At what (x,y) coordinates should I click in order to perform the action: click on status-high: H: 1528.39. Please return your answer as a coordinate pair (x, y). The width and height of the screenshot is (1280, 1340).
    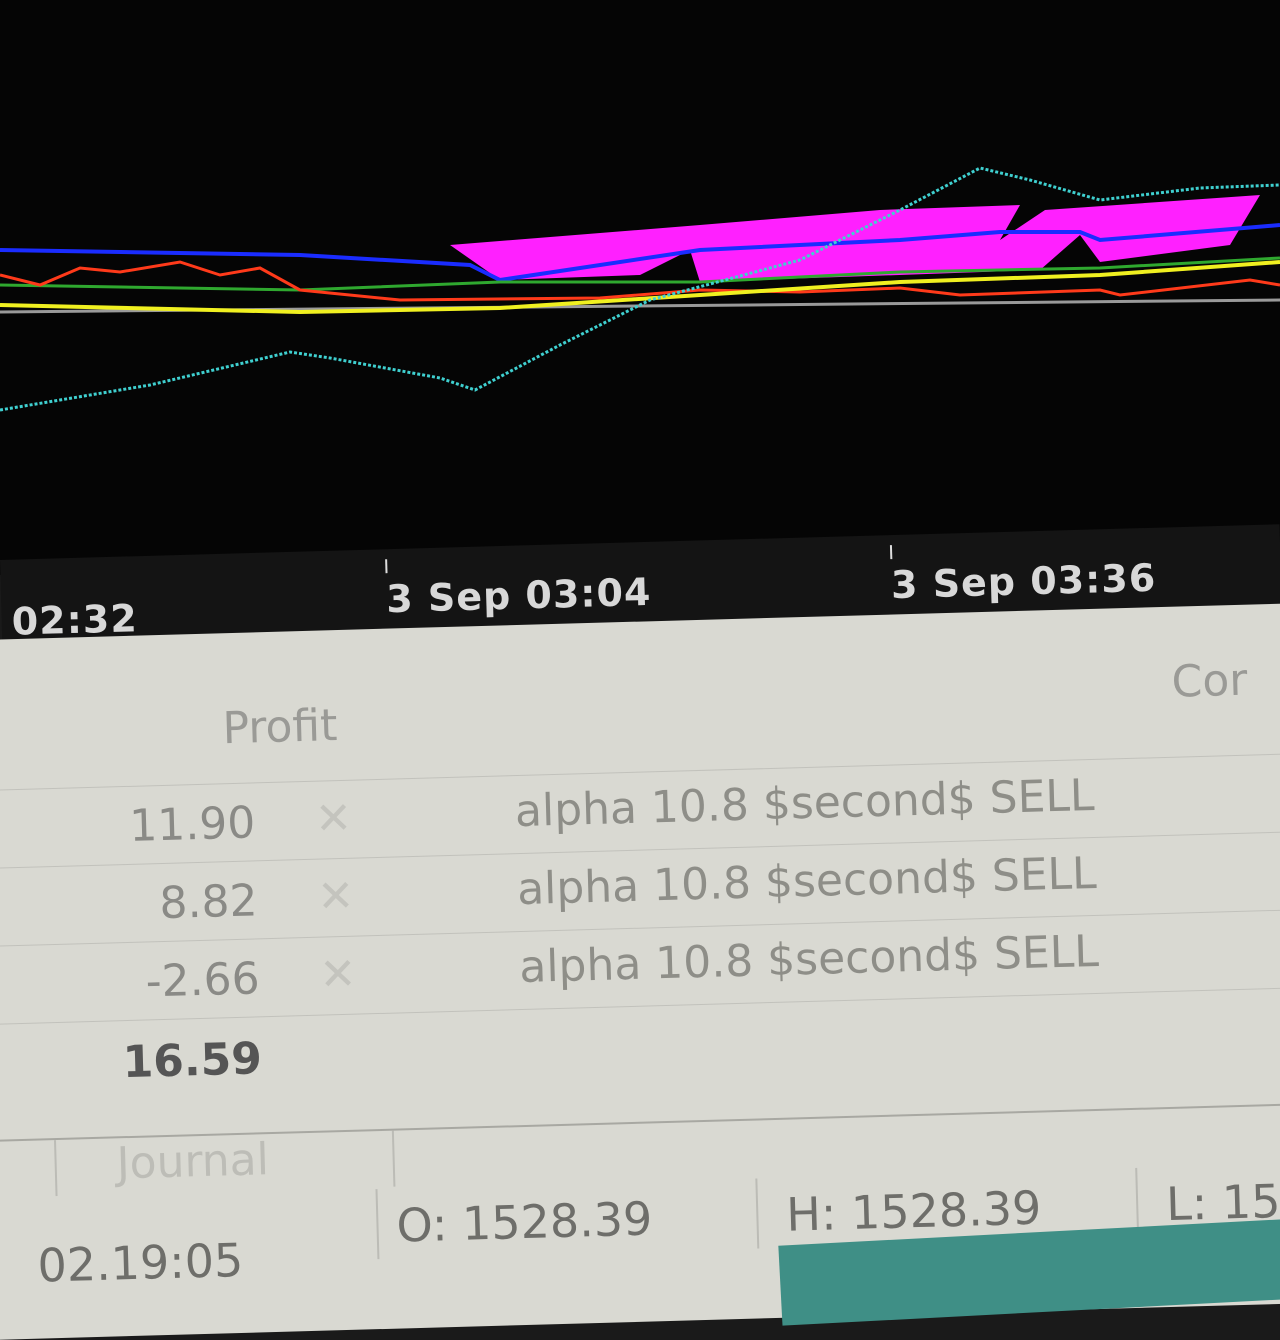
    Looking at the image, I should click on (913, 1211).